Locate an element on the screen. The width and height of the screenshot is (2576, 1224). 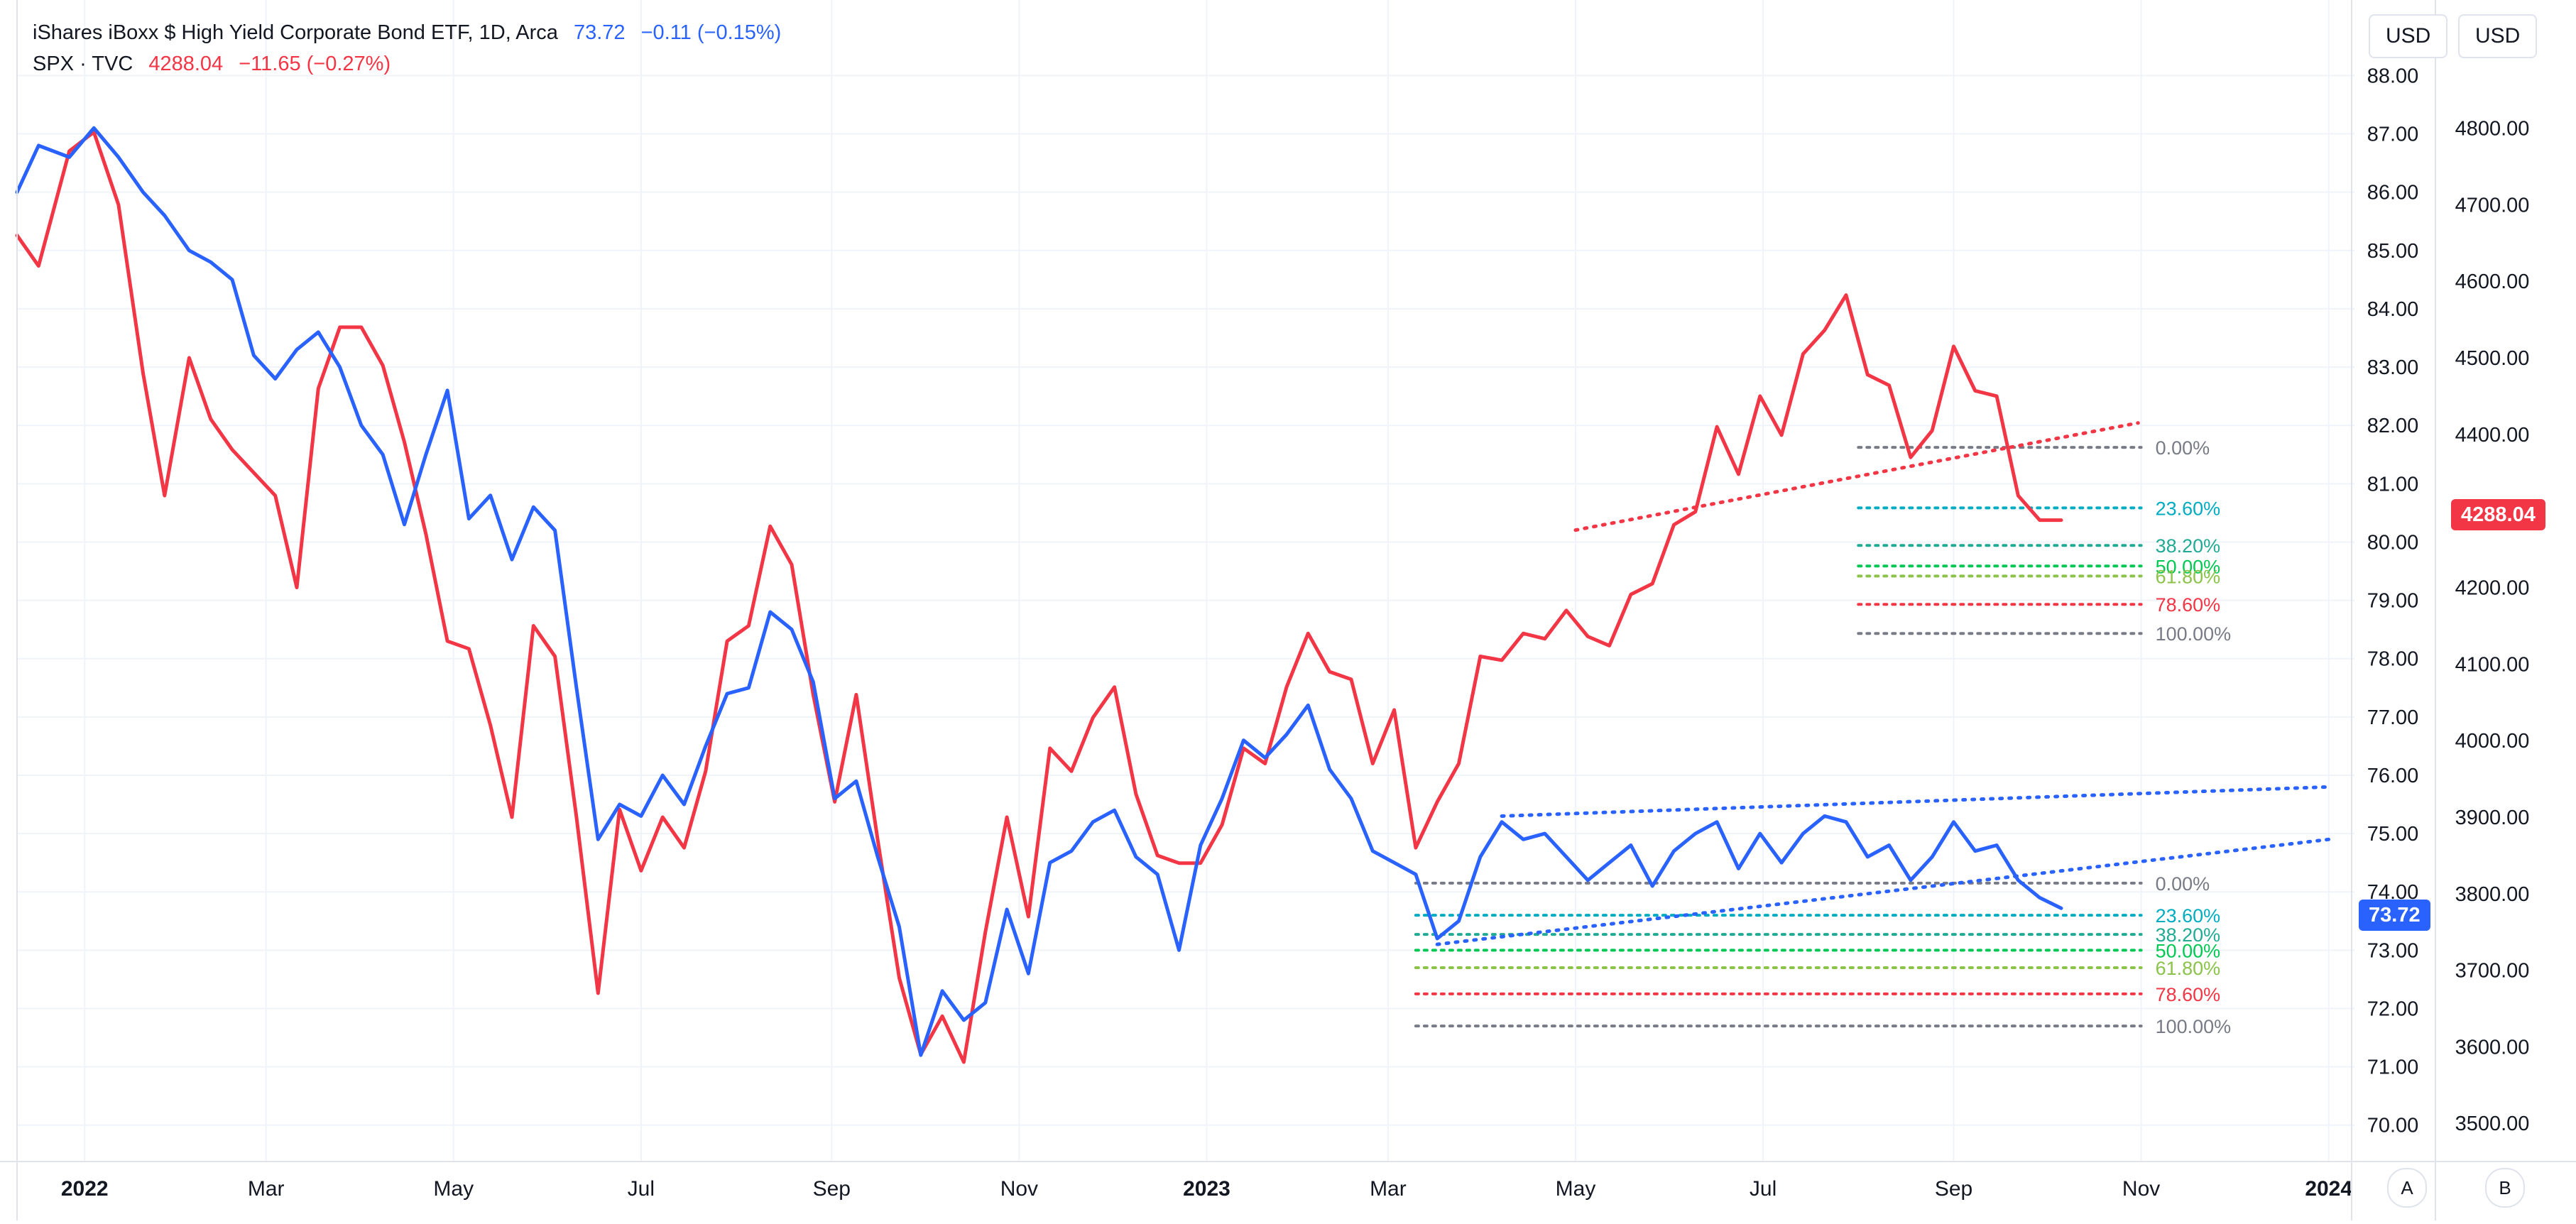
y-left-tick-label: 86.00 is located at coordinates (2393, 193).